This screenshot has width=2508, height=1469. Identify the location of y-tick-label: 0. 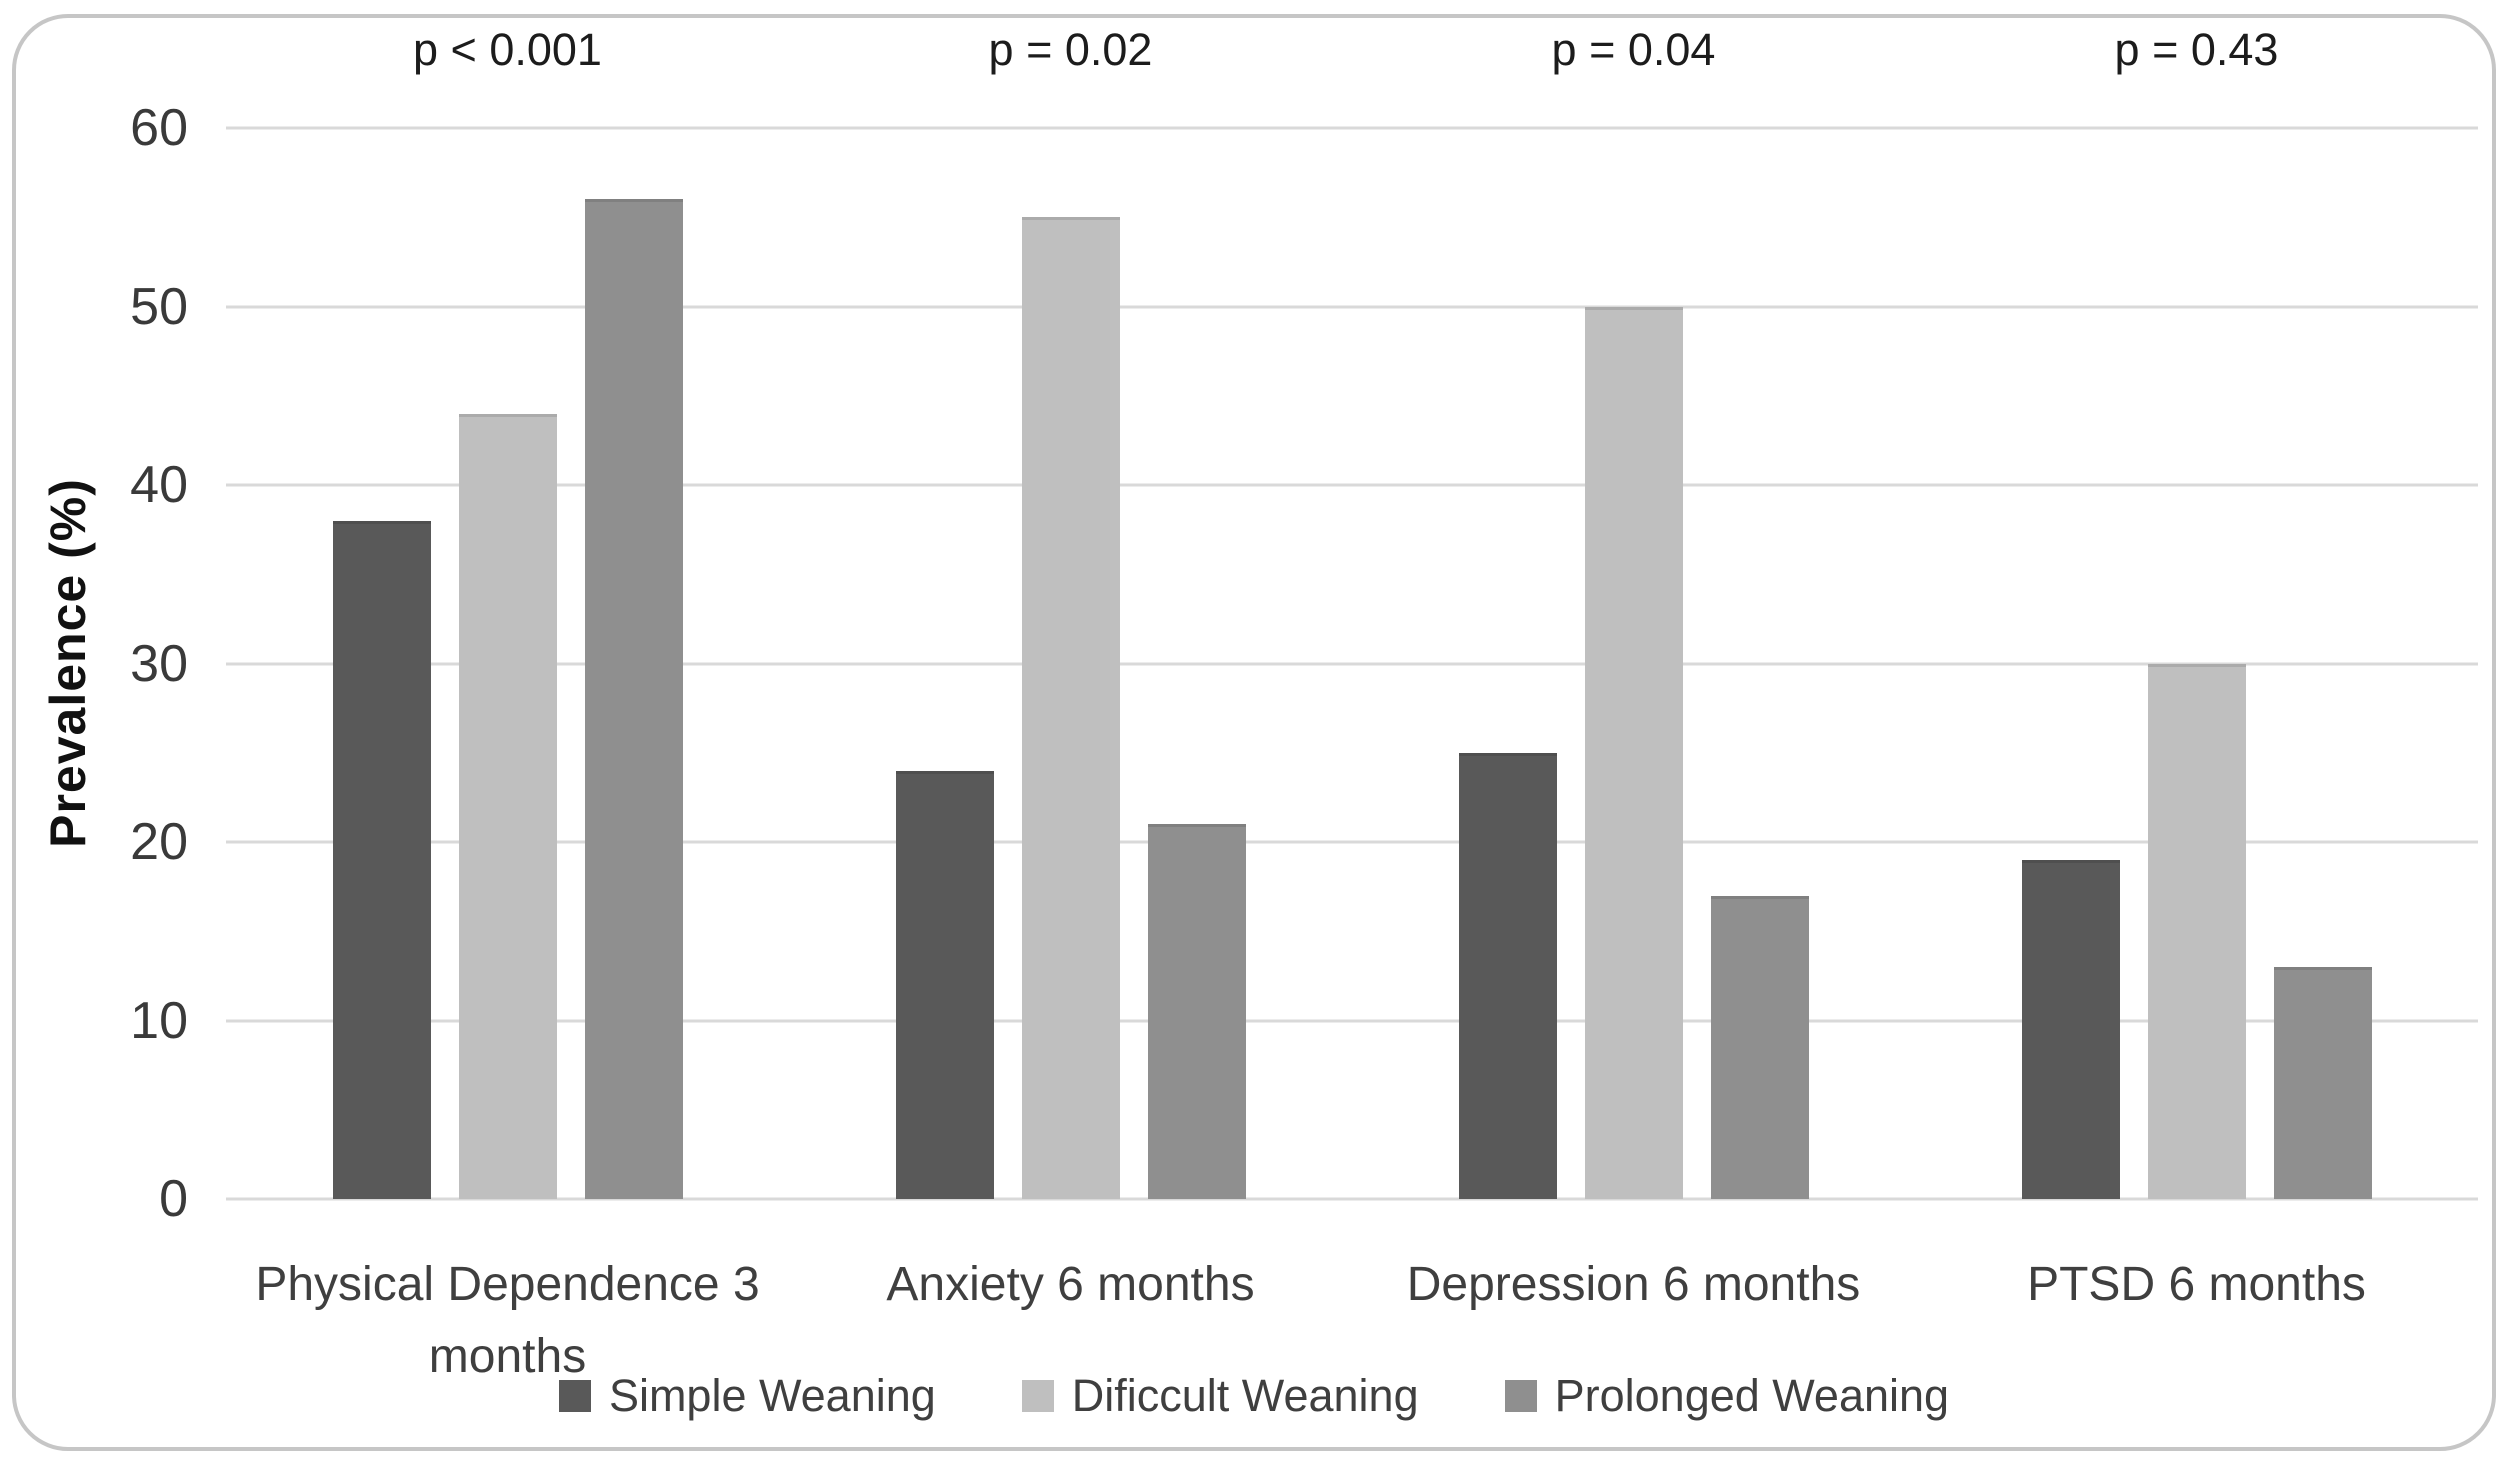
(173, 1199).